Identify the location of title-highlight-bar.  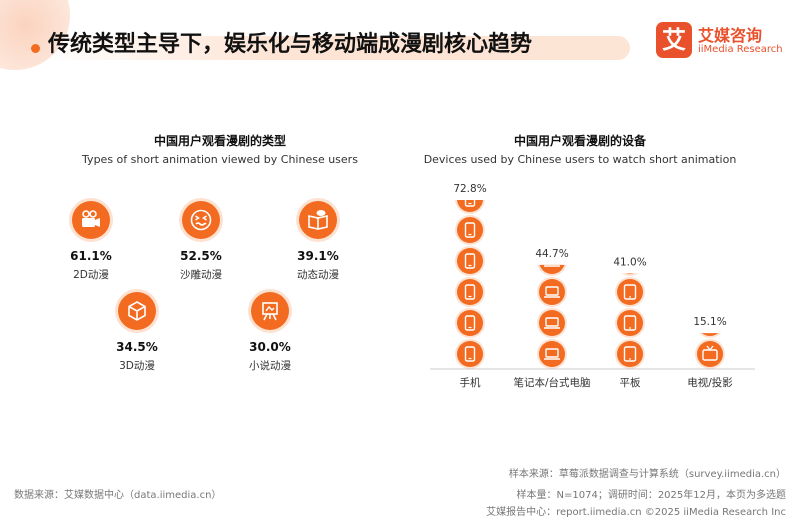
(335, 48).